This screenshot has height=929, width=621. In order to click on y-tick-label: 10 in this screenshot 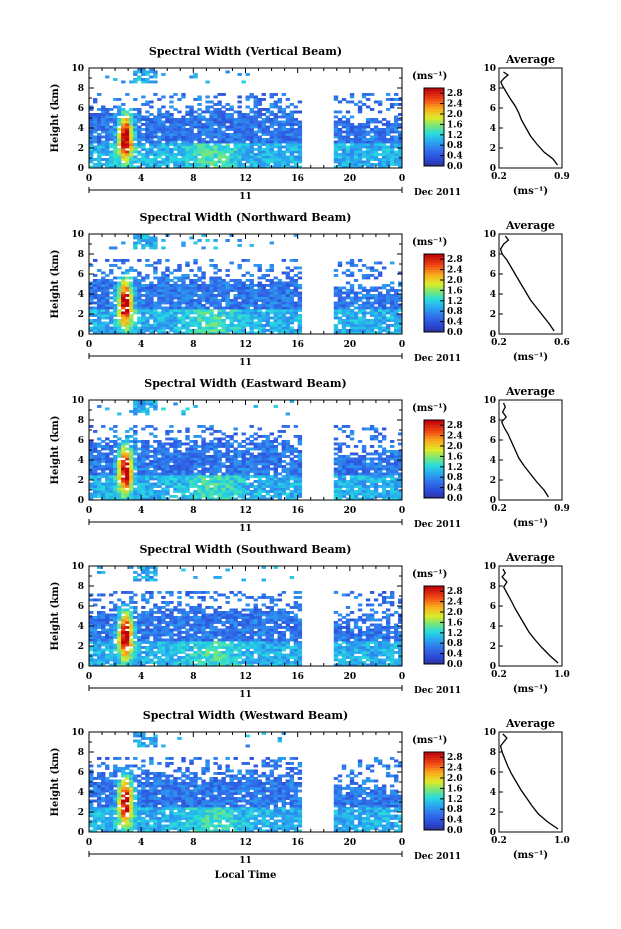, I will do `click(77, 69)`.